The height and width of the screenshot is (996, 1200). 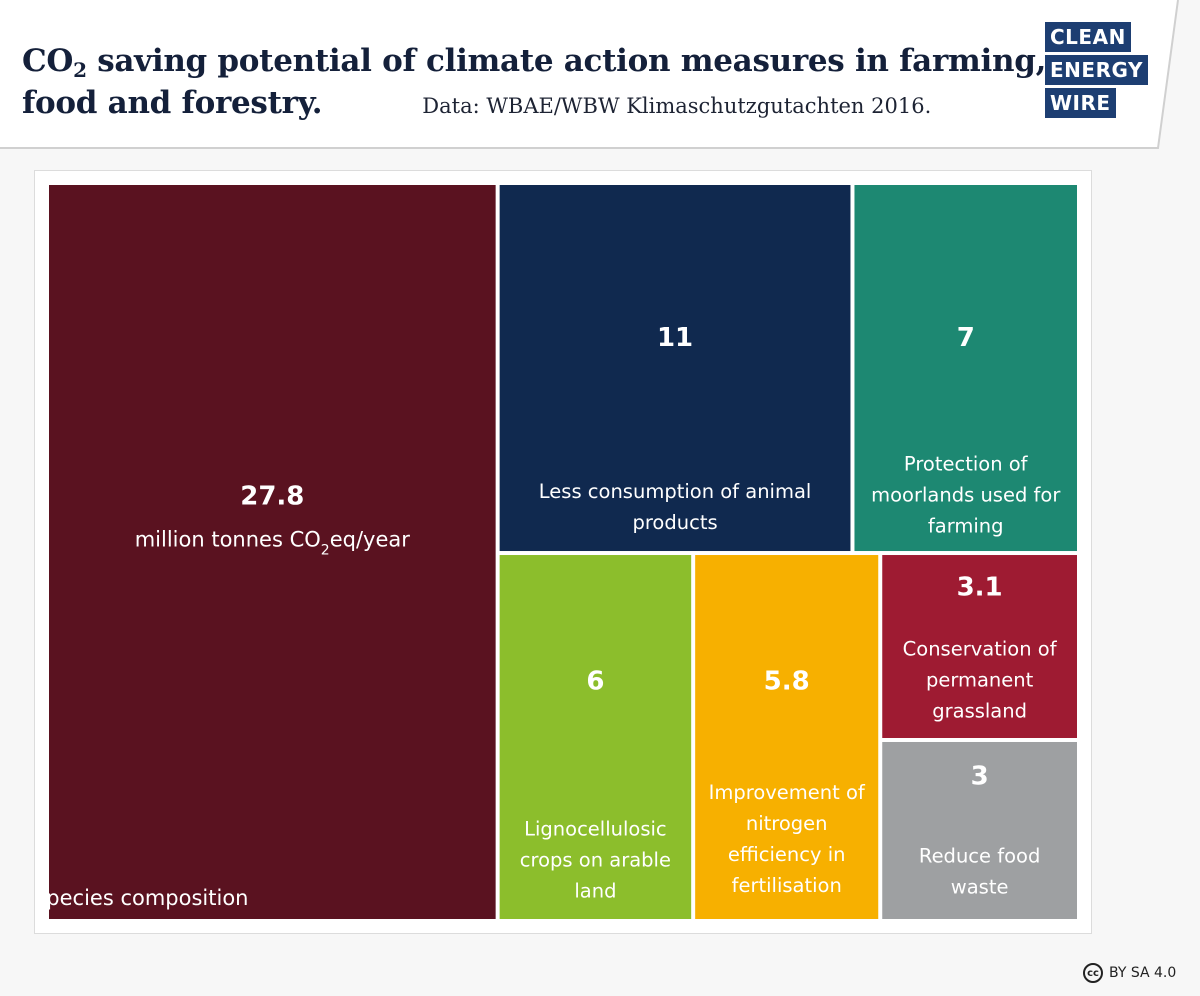 I want to click on category-label-conservation-of-permanent-grassland: Conservation of permanent grassland, so click(x=980, y=680).